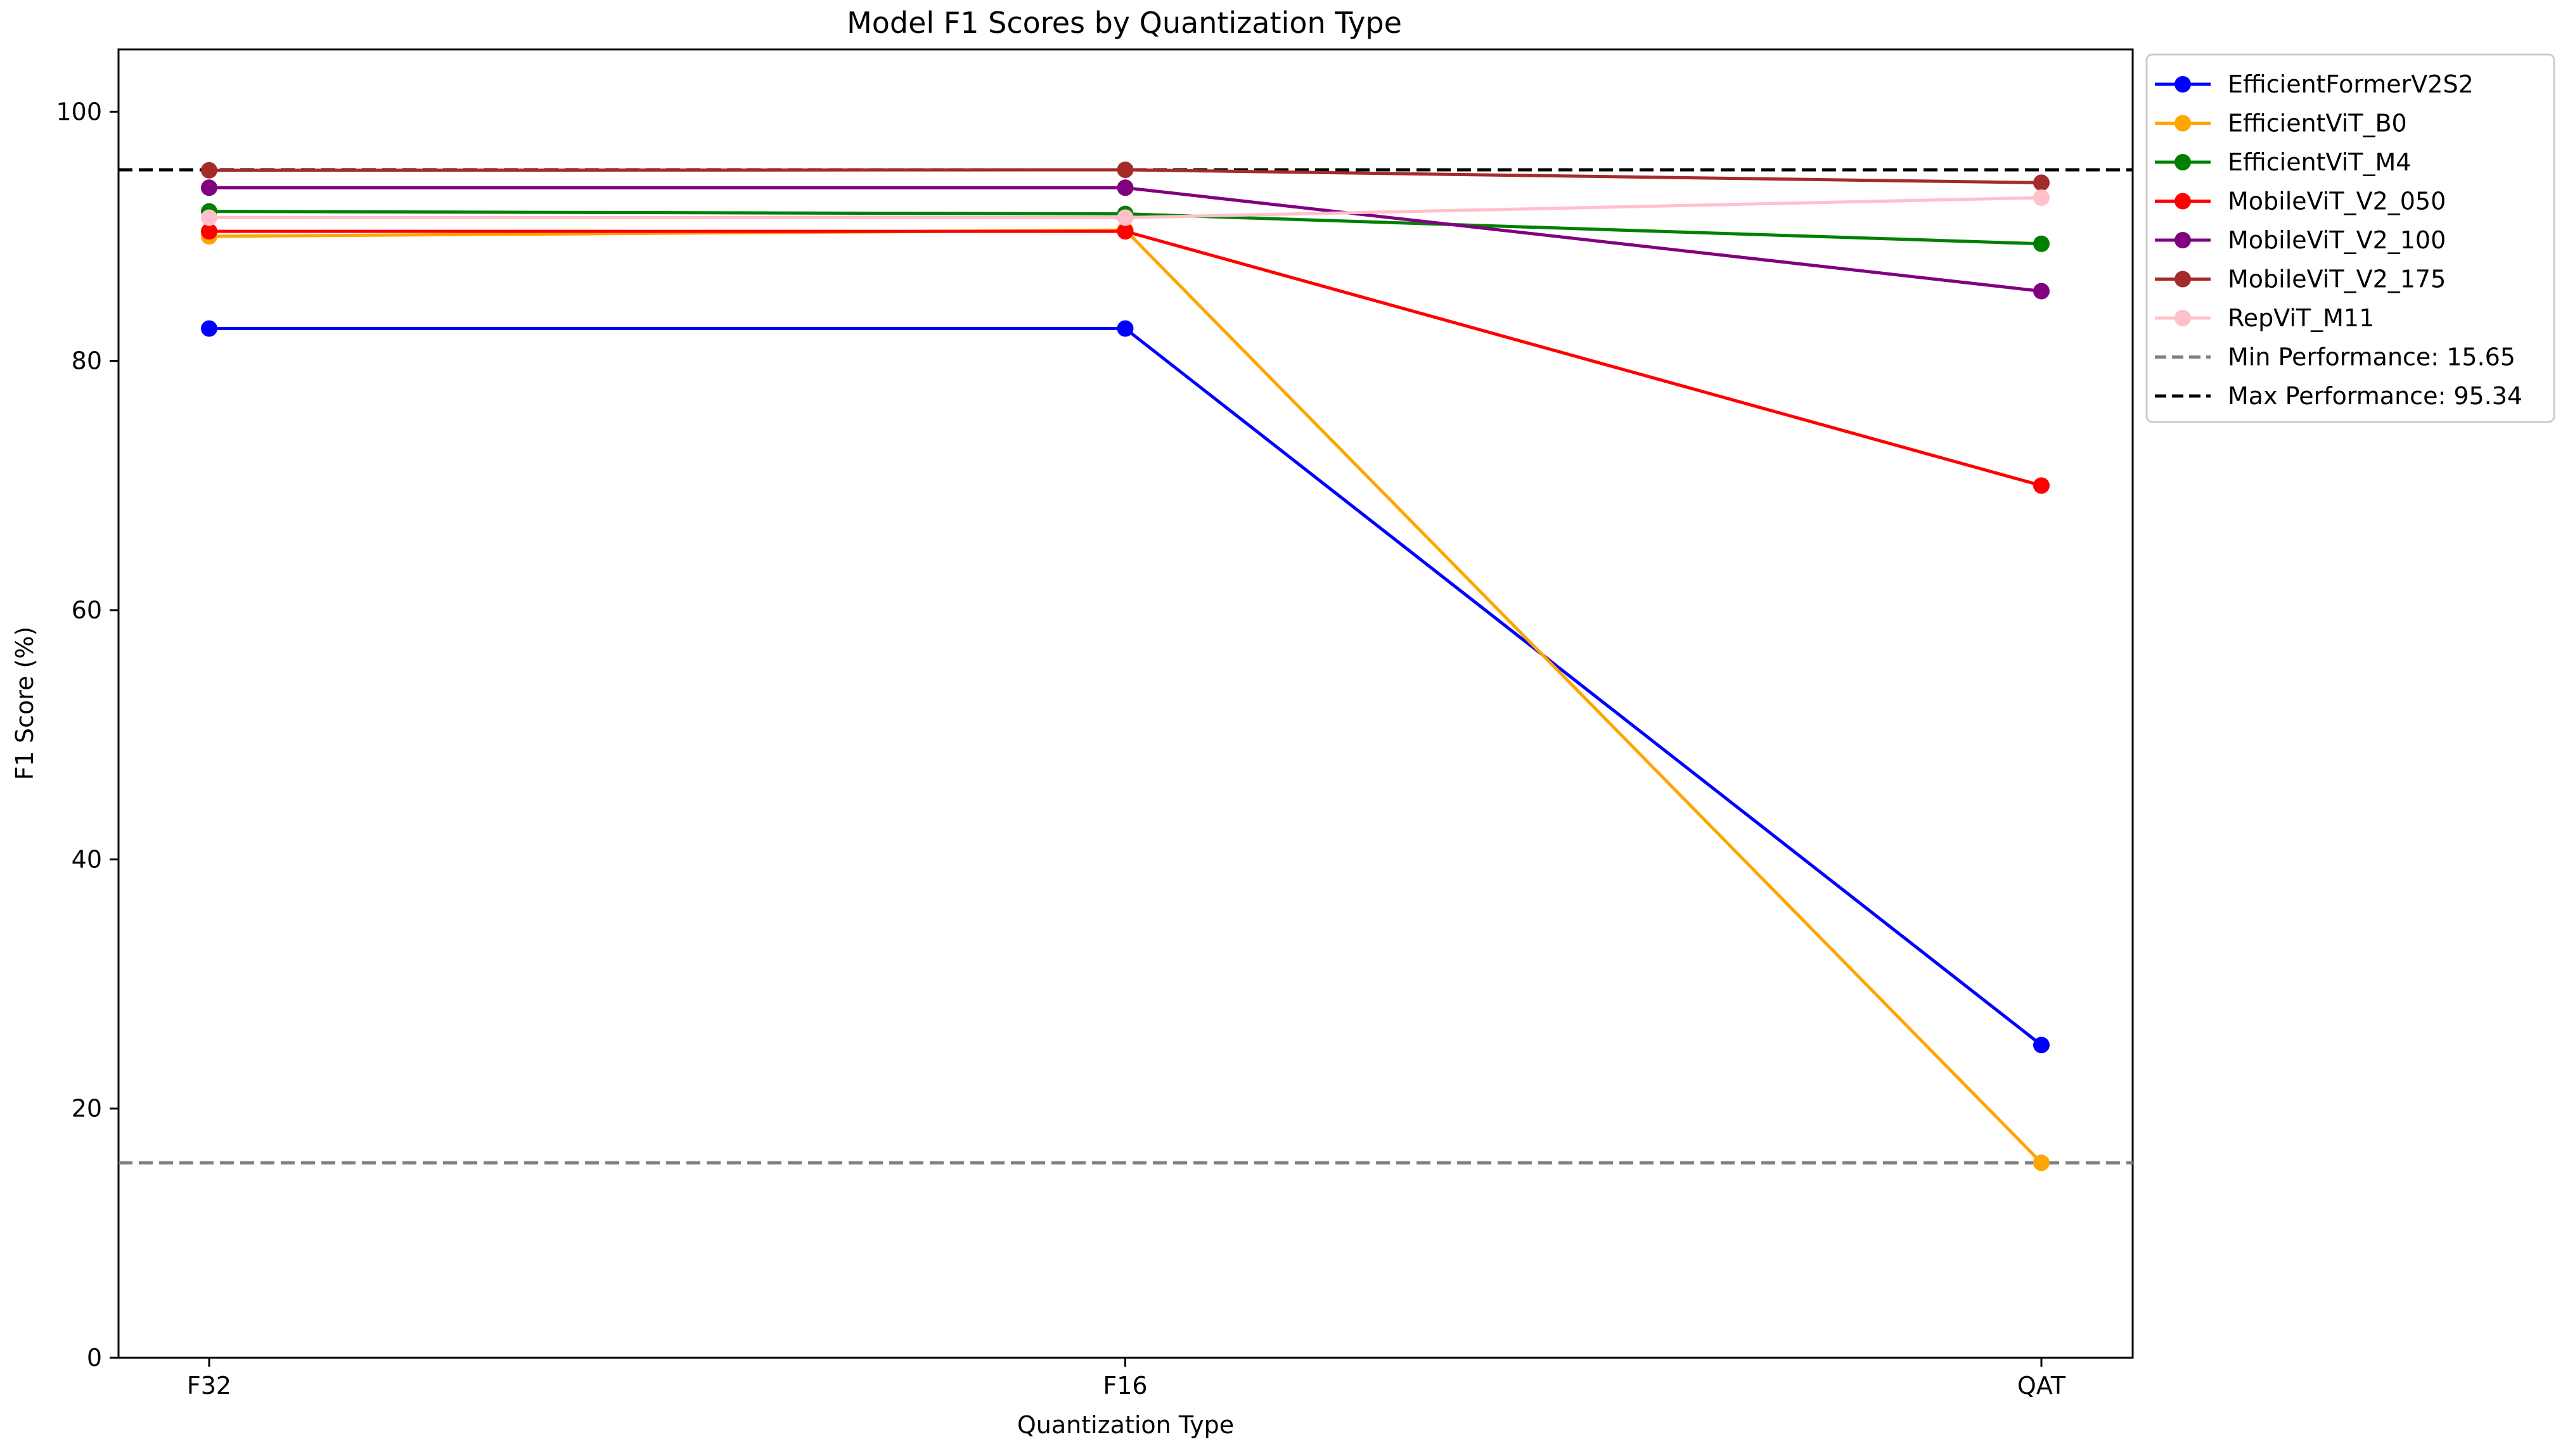 This screenshot has height=1456, width=2563. What do you see at coordinates (2351, 84) in the screenshot?
I see `legend-label: EfficientFormerV2S2` at bounding box center [2351, 84].